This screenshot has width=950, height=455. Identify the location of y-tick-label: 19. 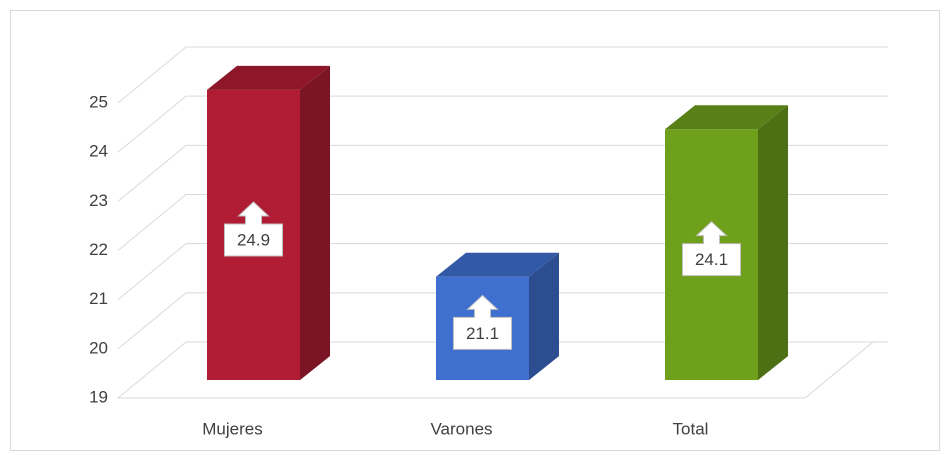
(98, 396).